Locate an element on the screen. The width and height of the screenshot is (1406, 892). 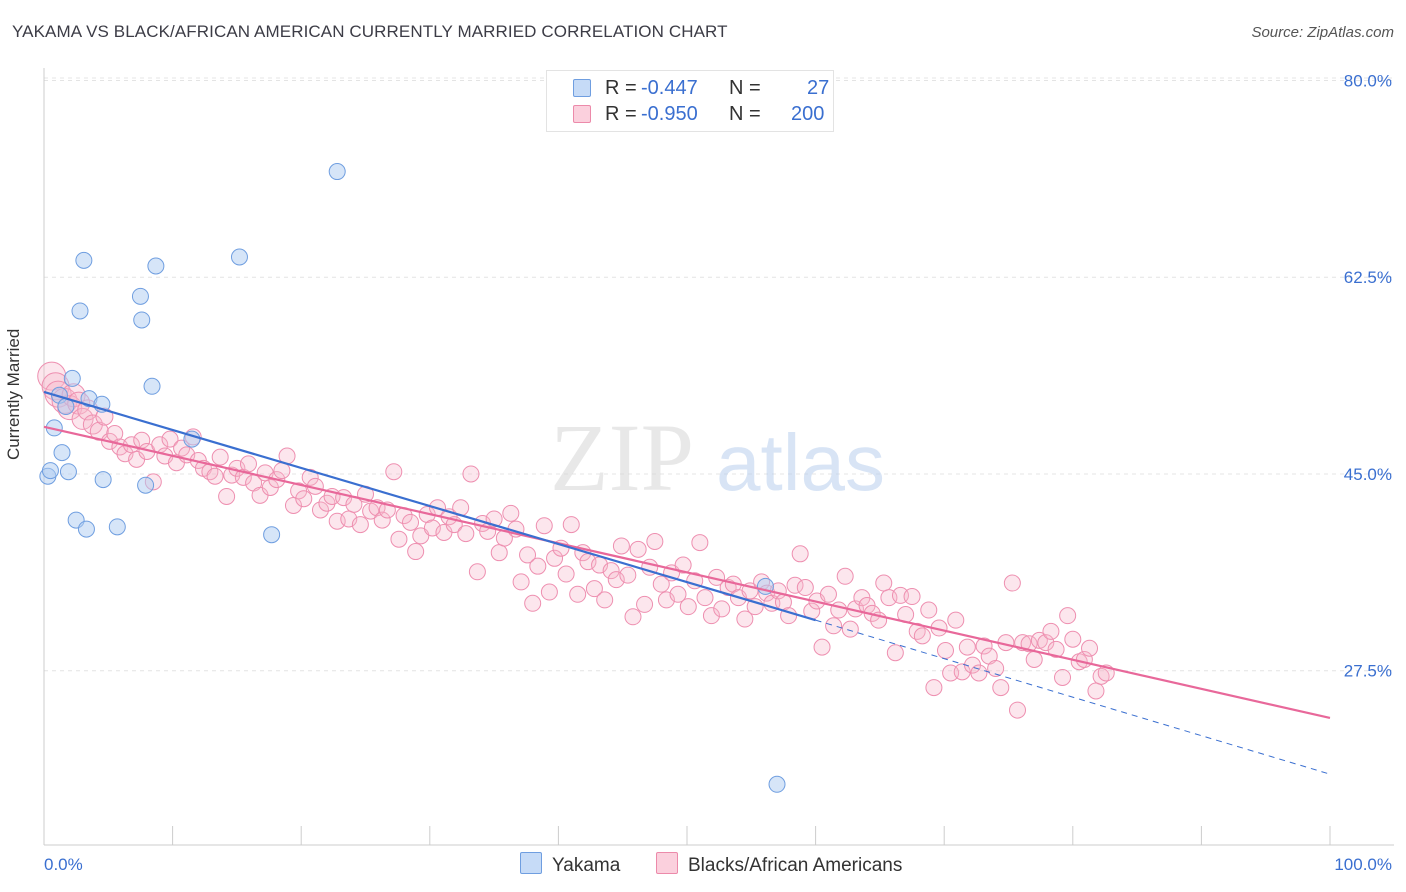
y-axis-label: Currently Married is located at coordinates (13, 394).